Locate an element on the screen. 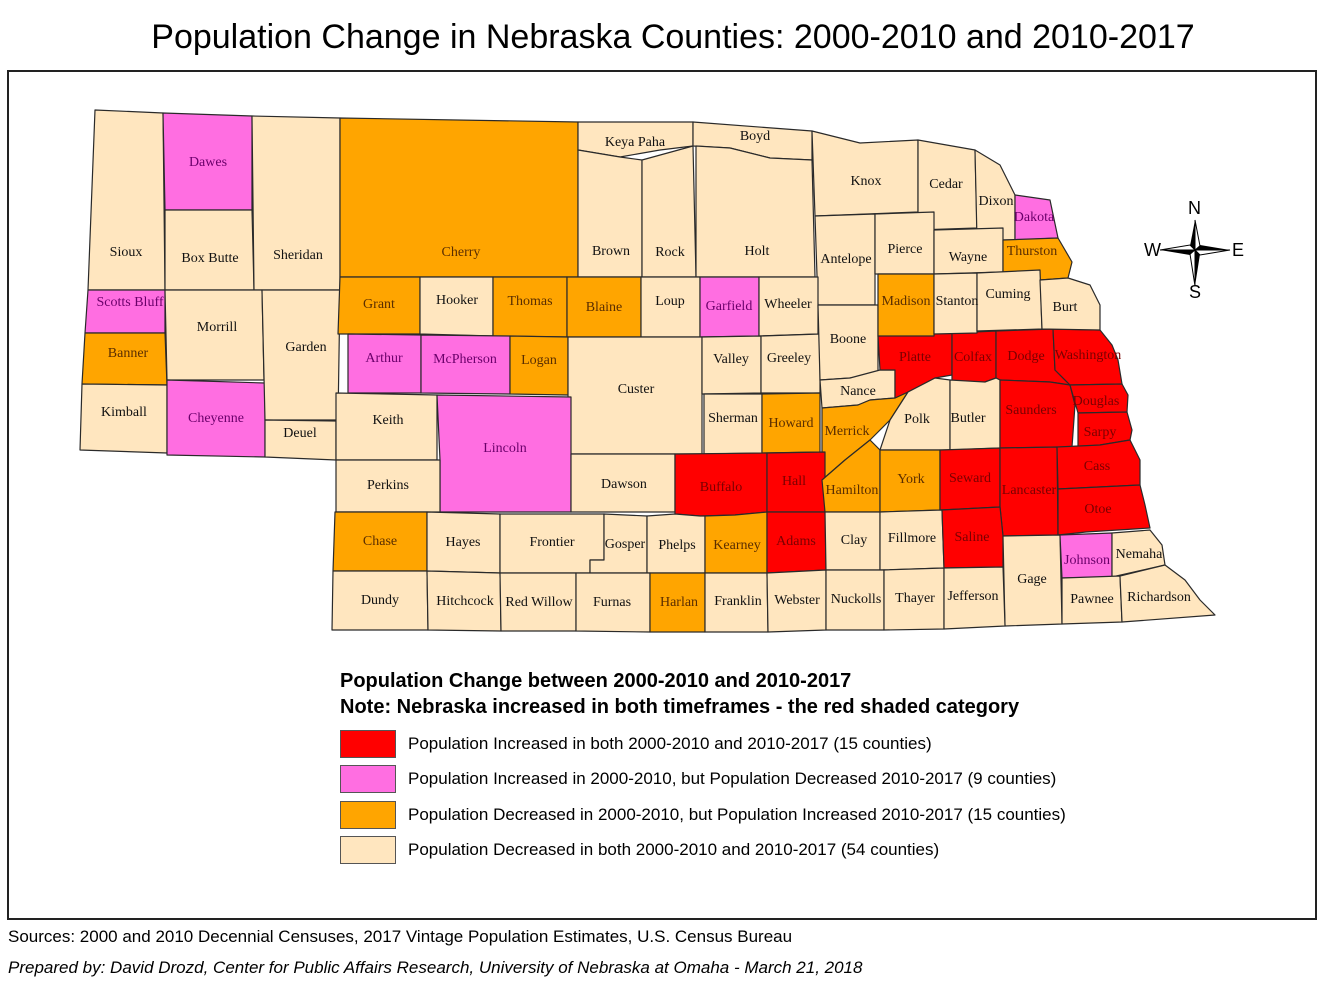 The image size is (1333, 986). county-label-stanton: Stanton is located at coordinates (957, 301).